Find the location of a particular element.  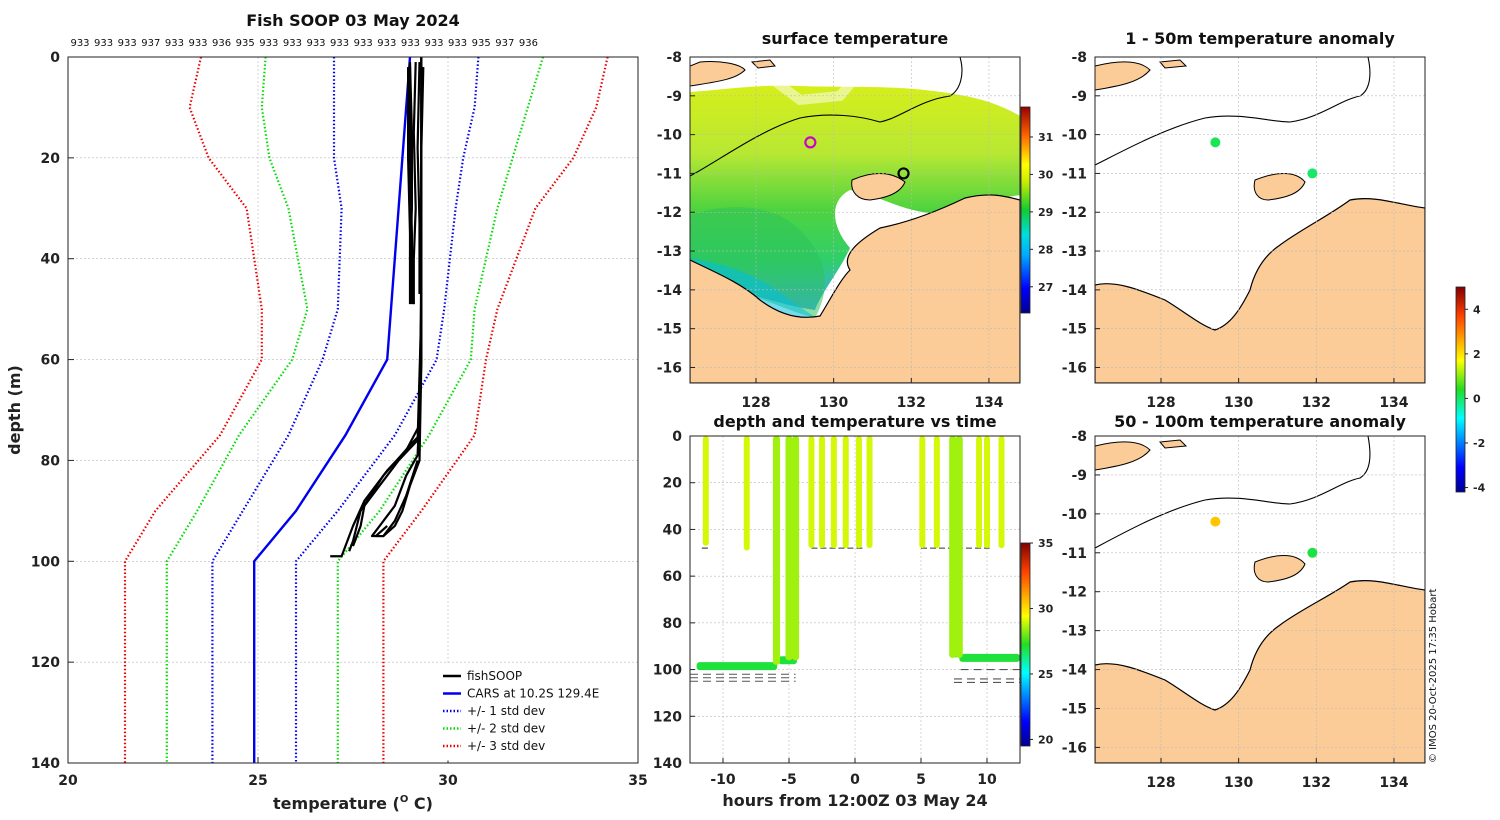

colorbar-tick-label: -4 is located at coordinates (1479, 488).